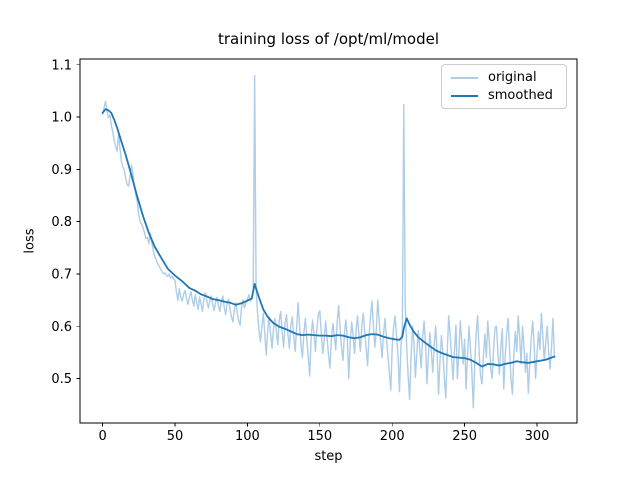  I want to click on legend-item-smoothed: smoothed, so click(504, 95).